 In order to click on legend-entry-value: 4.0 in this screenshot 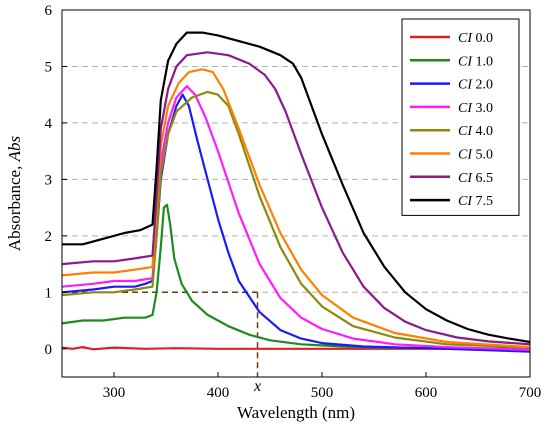, I will do `click(482, 131)`.